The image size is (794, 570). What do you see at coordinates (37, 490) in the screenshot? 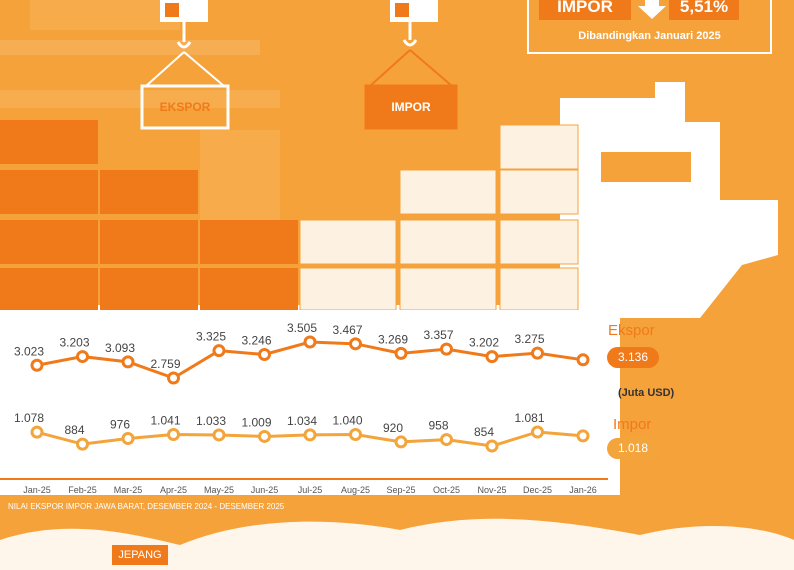
I see `x-tick-label-0: Jan-25` at bounding box center [37, 490].